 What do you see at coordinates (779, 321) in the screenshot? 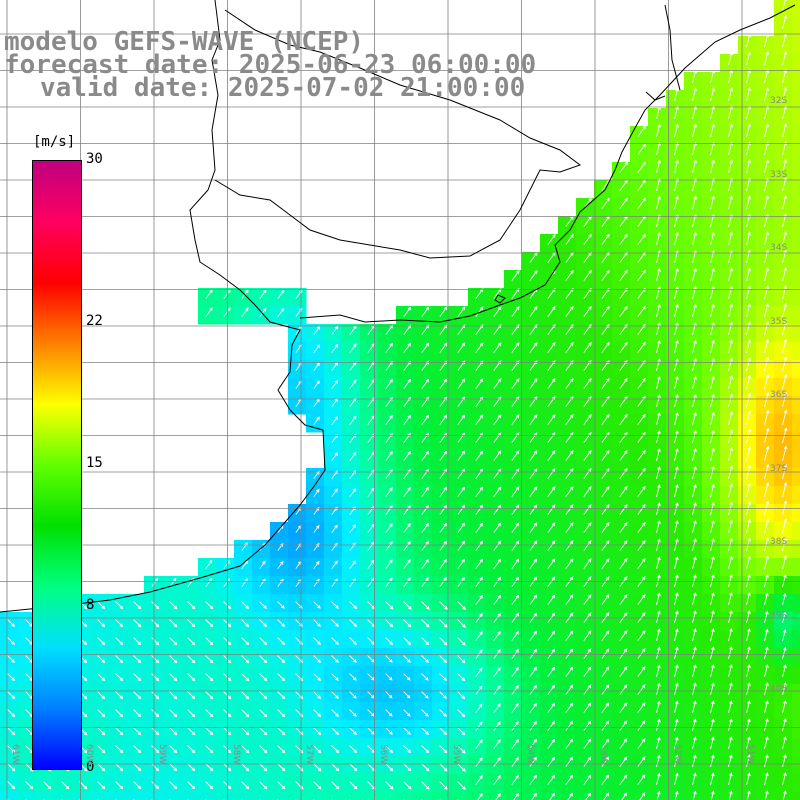
I see `latitude-label: 35S` at bounding box center [779, 321].